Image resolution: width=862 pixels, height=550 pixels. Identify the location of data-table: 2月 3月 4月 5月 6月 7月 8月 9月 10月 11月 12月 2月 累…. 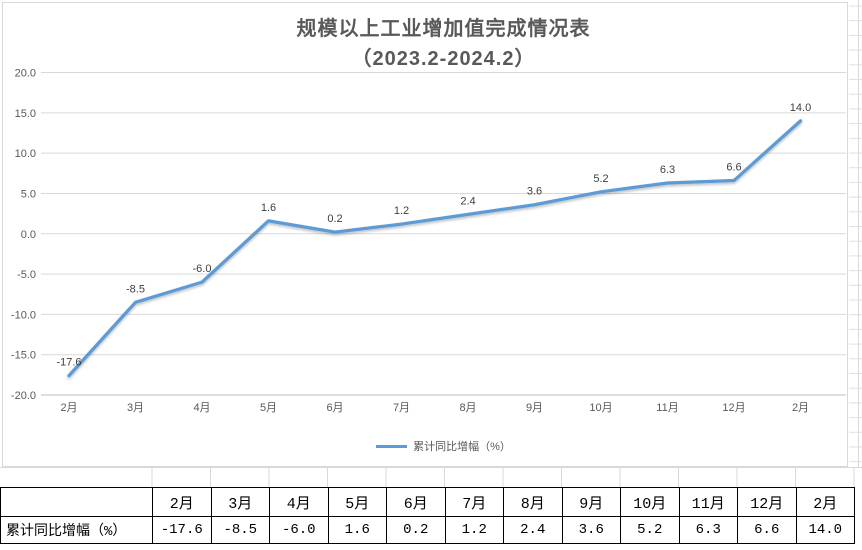
(427, 515).